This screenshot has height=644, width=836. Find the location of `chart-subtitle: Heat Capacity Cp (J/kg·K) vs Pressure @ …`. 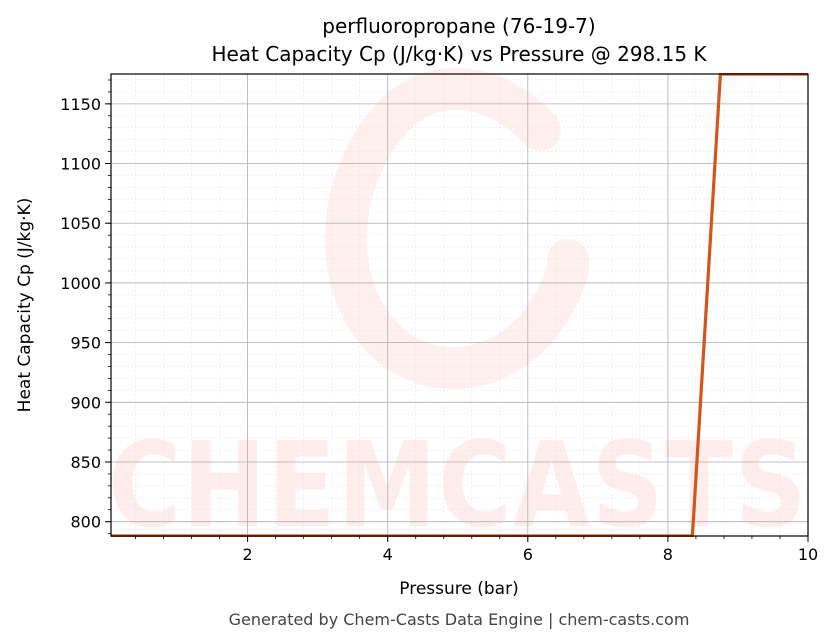

chart-subtitle: Heat Capacity Cp (J/kg·K) vs Pressure @ … is located at coordinates (459, 54).